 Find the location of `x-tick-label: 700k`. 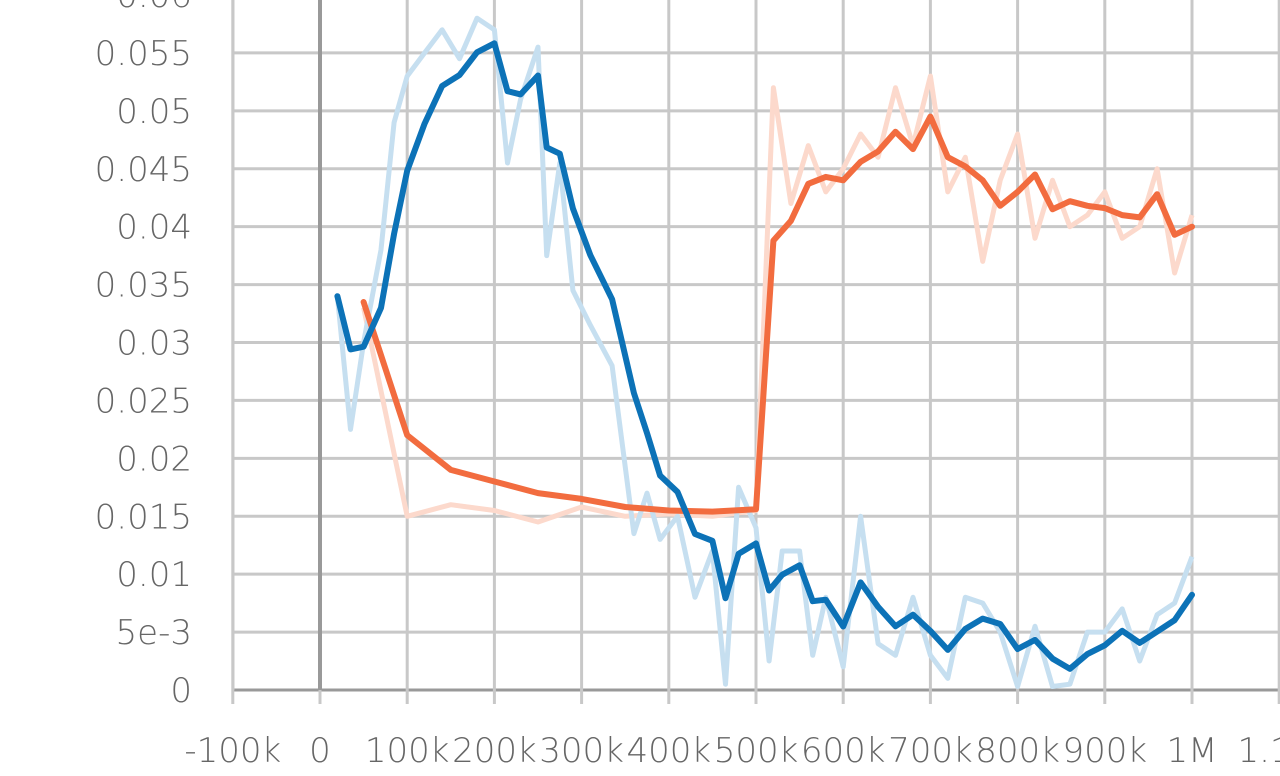

x-tick-label: 700k is located at coordinates (930, 751).